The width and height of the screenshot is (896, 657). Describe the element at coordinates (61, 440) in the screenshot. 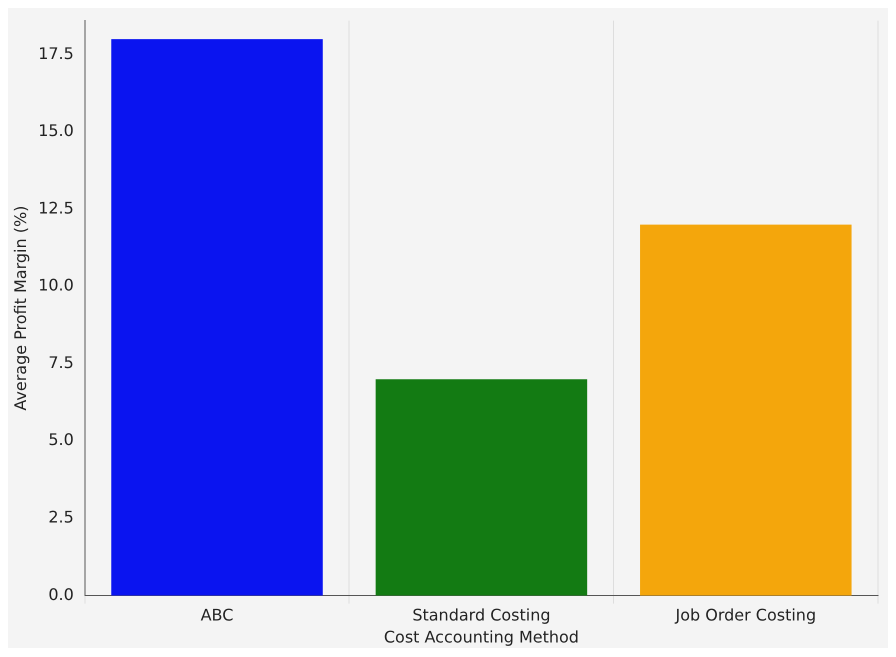

I see `y-tick-label: 5.0` at that location.